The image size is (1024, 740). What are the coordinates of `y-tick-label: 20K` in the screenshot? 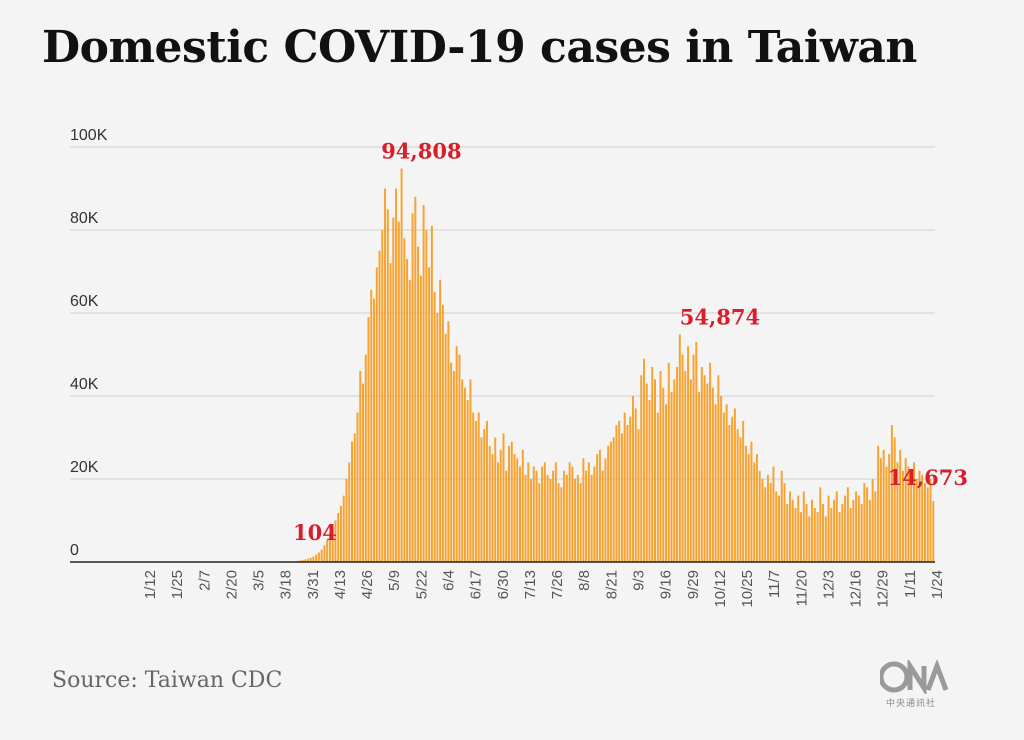 It's located at (84, 467).